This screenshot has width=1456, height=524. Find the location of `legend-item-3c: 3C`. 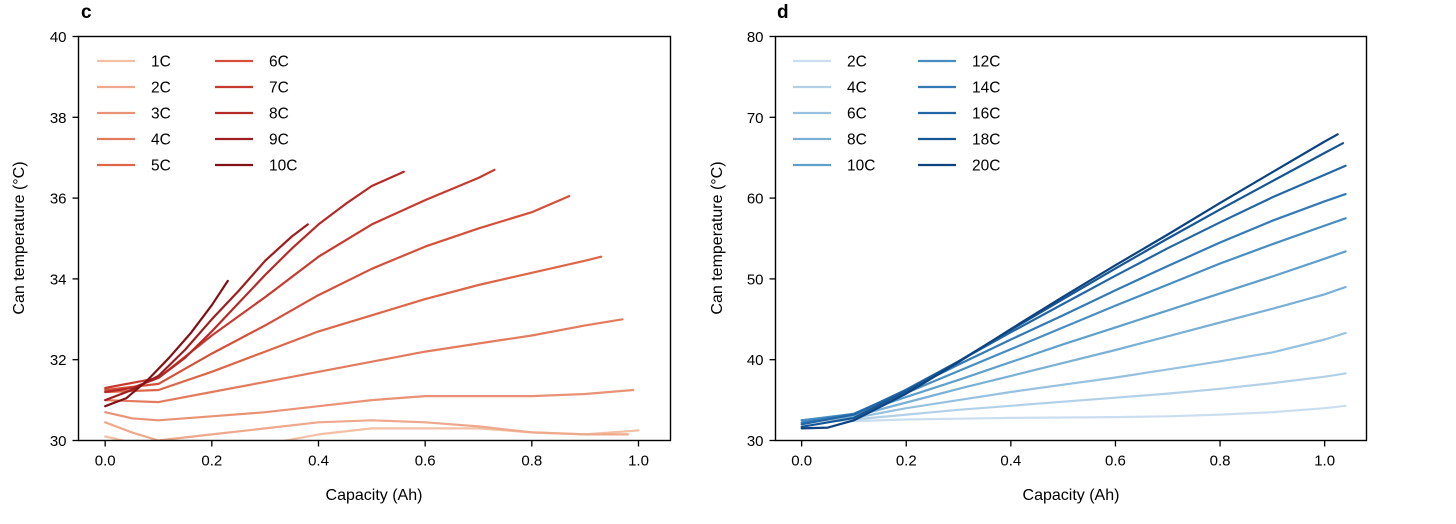

legend-item-3c: 3C is located at coordinates (134, 114).